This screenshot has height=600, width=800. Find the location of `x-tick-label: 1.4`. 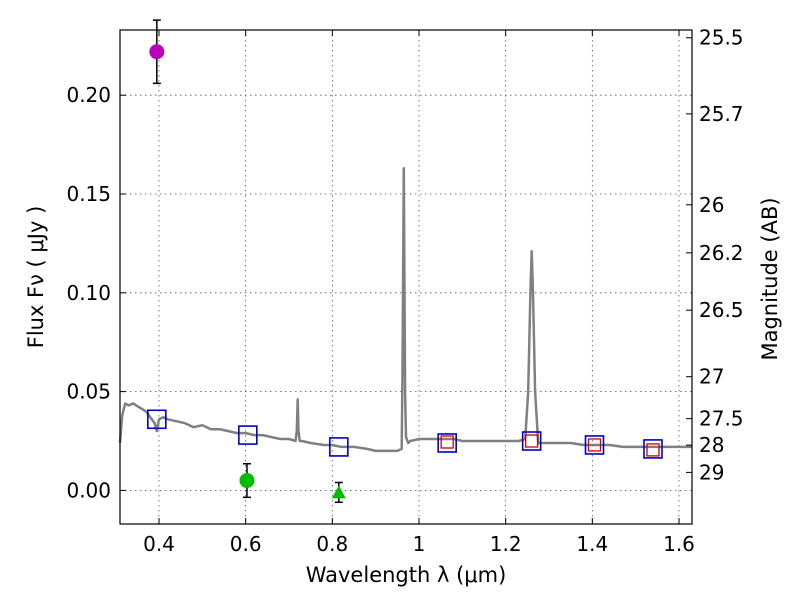

x-tick-label: 1.4 is located at coordinates (592, 544).